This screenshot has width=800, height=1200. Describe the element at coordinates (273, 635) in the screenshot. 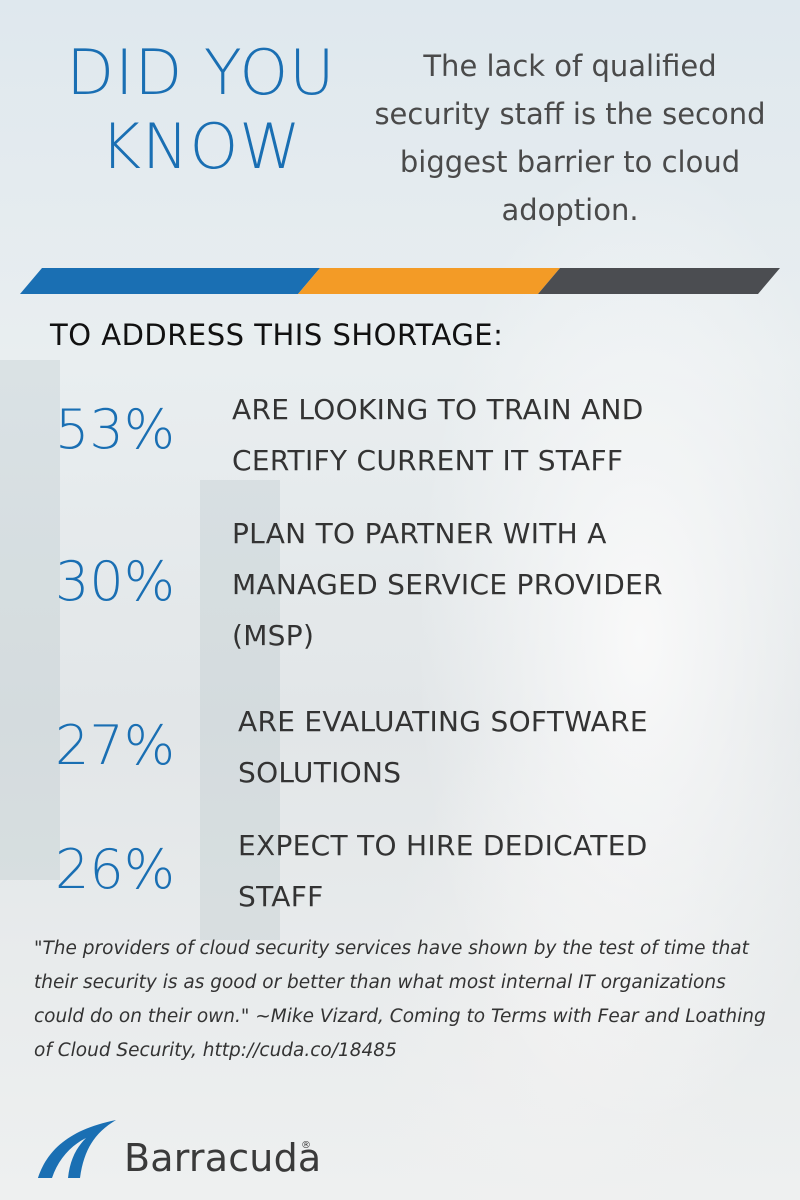

I see `stat-line: (MSP)` at that location.